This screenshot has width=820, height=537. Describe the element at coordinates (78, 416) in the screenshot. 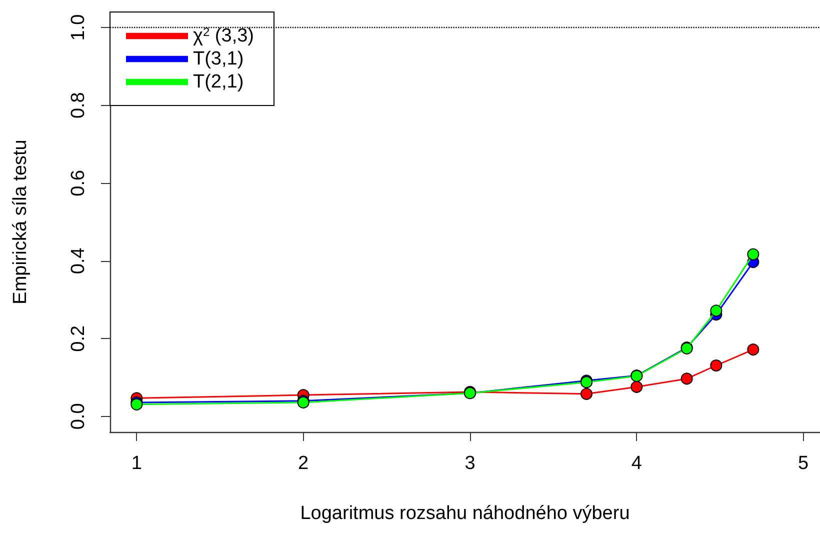

I see `y-tick-label: 0.0` at that location.